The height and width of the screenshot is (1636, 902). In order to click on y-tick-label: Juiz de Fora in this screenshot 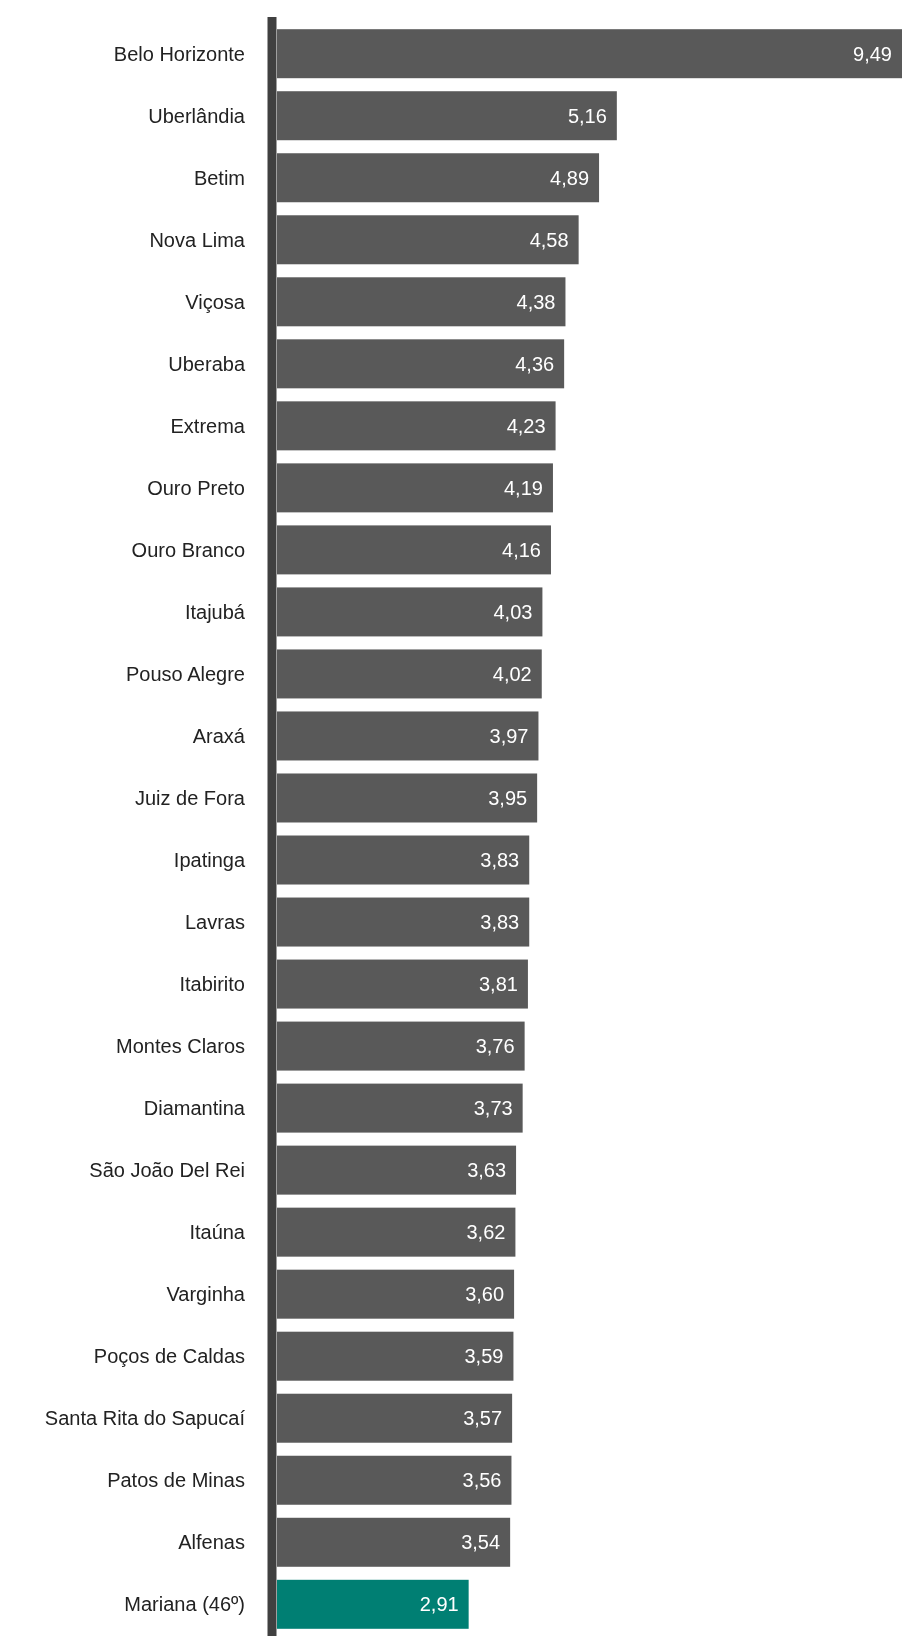, I will do `click(190, 797)`.